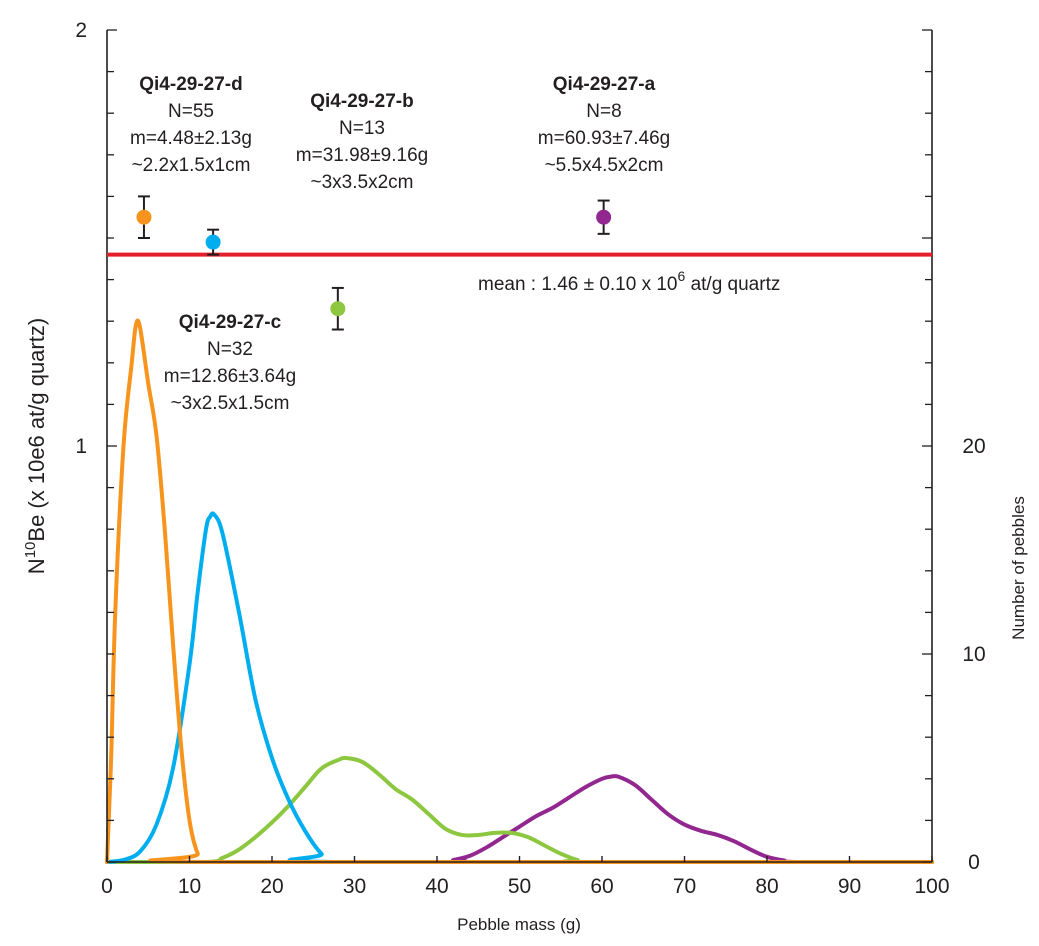  Describe the element at coordinates (766, 886) in the screenshot. I see `x-tick-label: 80` at that location.